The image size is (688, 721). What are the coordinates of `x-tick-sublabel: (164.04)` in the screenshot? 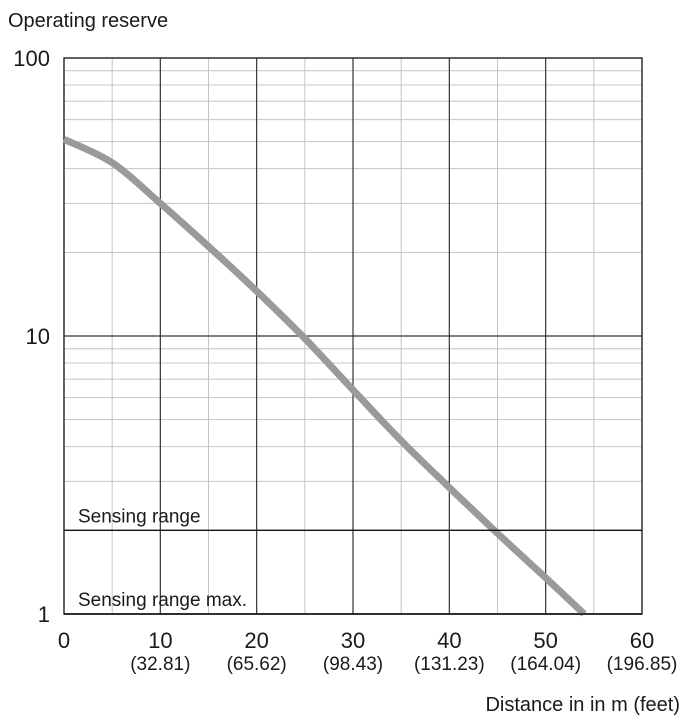 It's located at (545, 664).